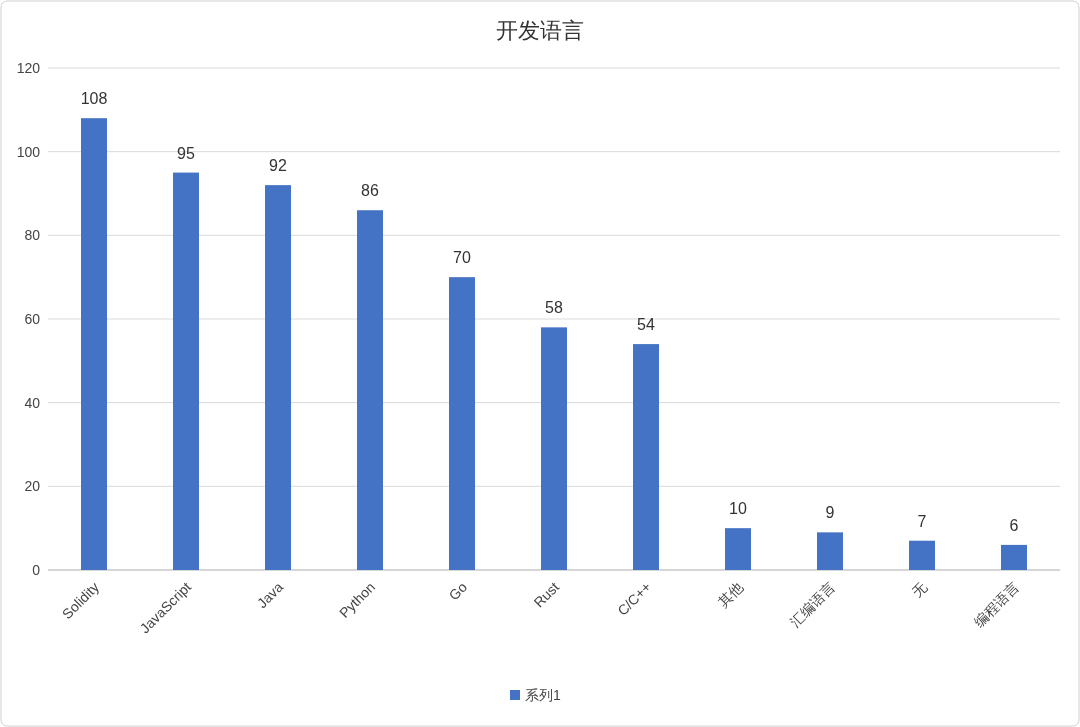 This screenshot has height=727, width=1080. What do you see at coordinates (32, 486) in the screenshot?
I see `y-tick-label: 20` at bounding box center [32, 486].